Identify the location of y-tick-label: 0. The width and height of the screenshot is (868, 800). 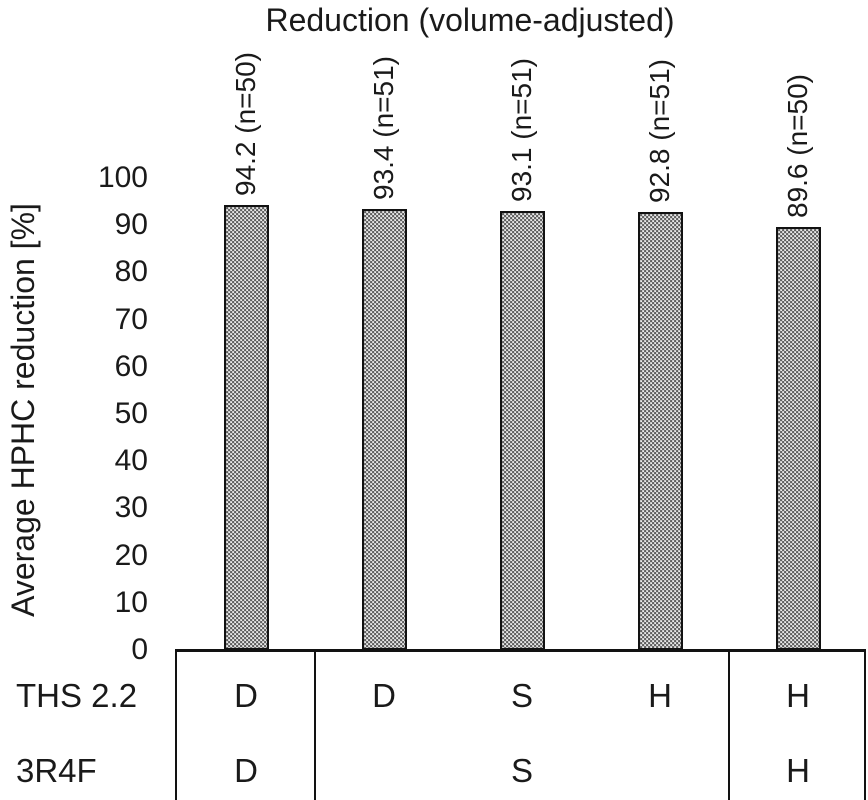
(139, 649).